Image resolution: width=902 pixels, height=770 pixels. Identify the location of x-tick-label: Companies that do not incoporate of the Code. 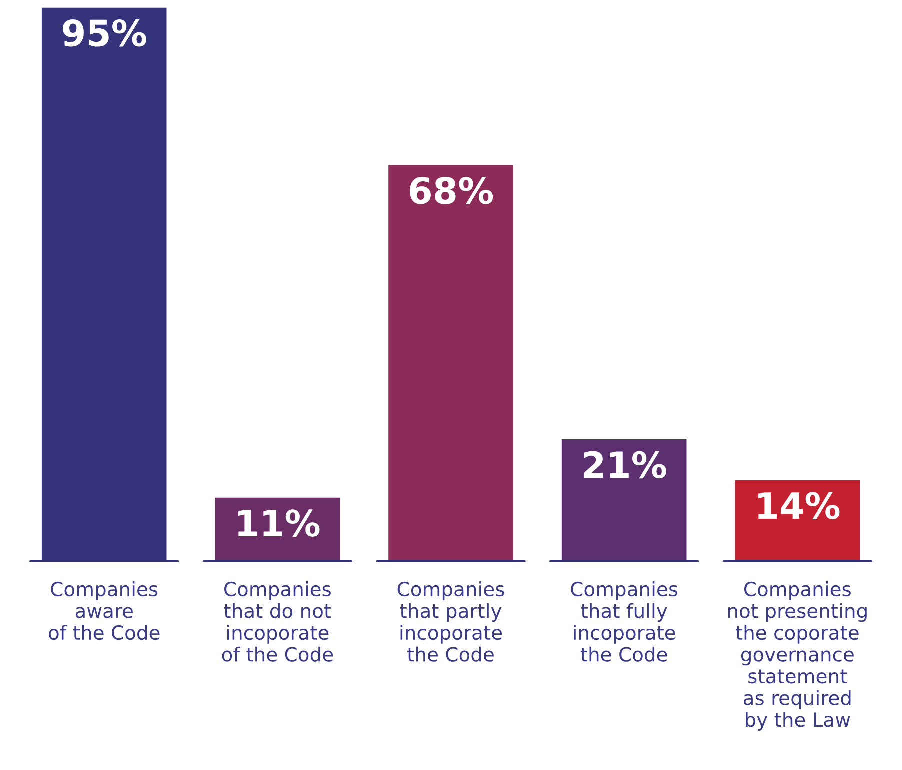
(278, 622).